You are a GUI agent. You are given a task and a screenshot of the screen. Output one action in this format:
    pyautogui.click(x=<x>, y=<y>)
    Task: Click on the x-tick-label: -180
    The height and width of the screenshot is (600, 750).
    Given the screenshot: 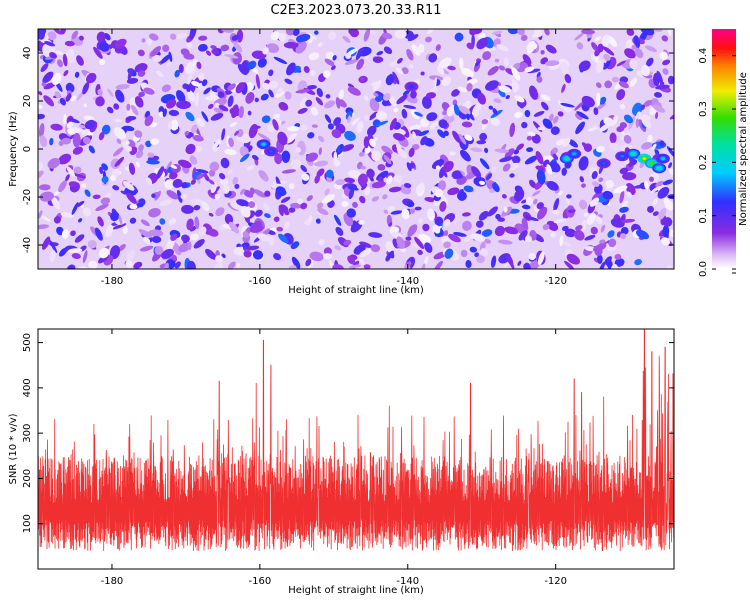 What is the action you would take?
    pyautogui.click(x=112, y=581)
    